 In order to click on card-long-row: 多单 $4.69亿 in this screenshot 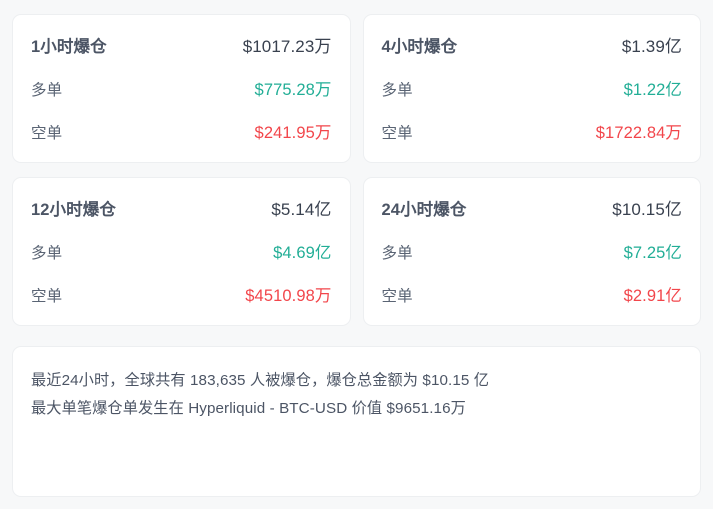, I will do `click(181, 251)`.